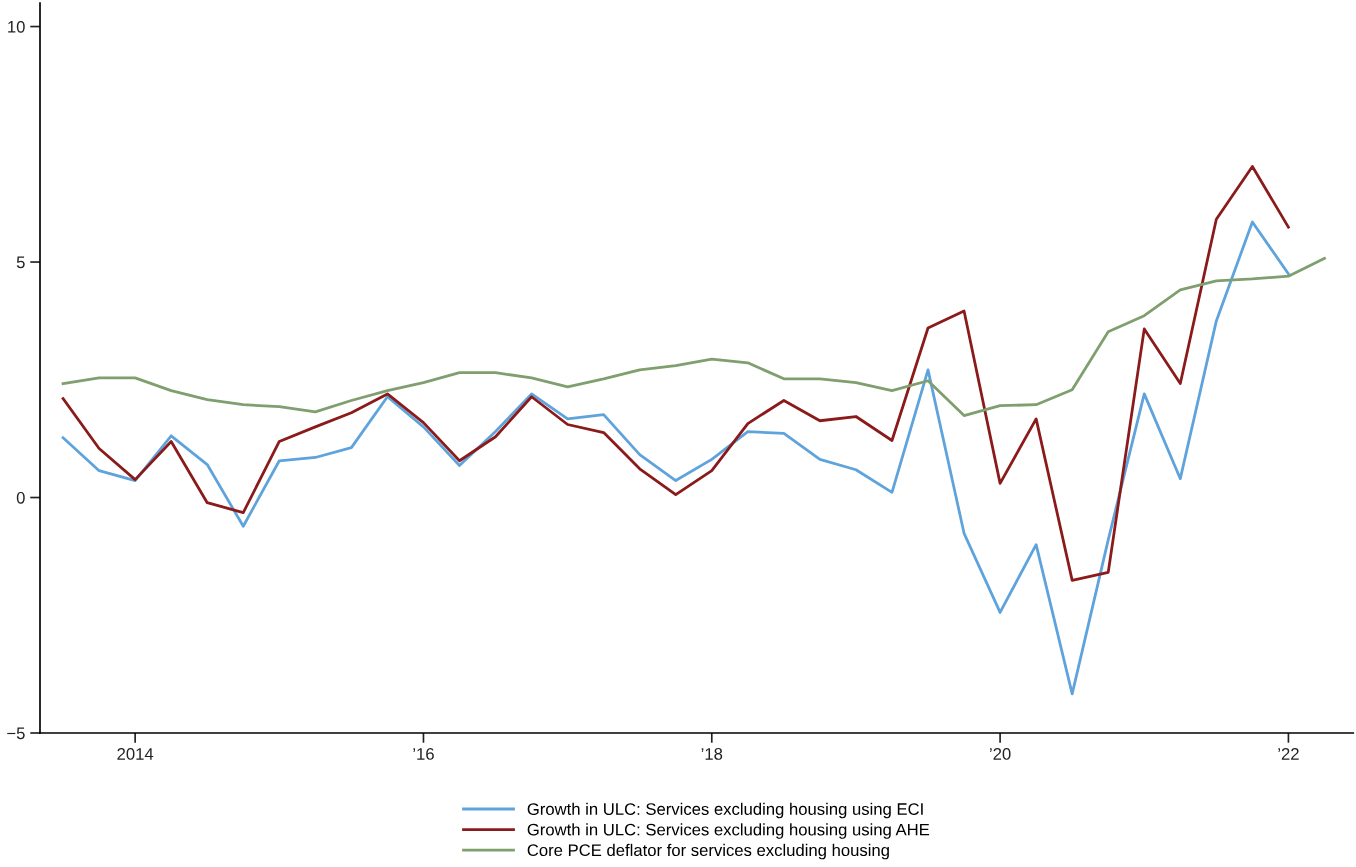 The image size is (1356, 867). What do you see at coordinates (725, 810) in the screenshot?
I see `legend-label: Growth in ULC: Services excluding housing using ECI` at bounding box center [725, 810].